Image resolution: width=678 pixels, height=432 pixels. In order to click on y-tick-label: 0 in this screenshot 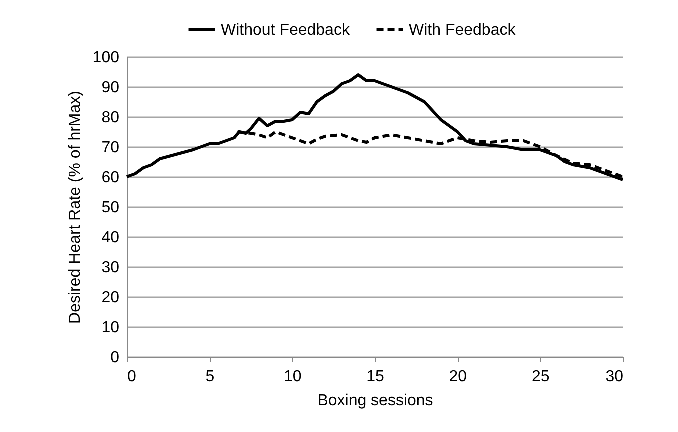, I will do `click(115, 358)`.